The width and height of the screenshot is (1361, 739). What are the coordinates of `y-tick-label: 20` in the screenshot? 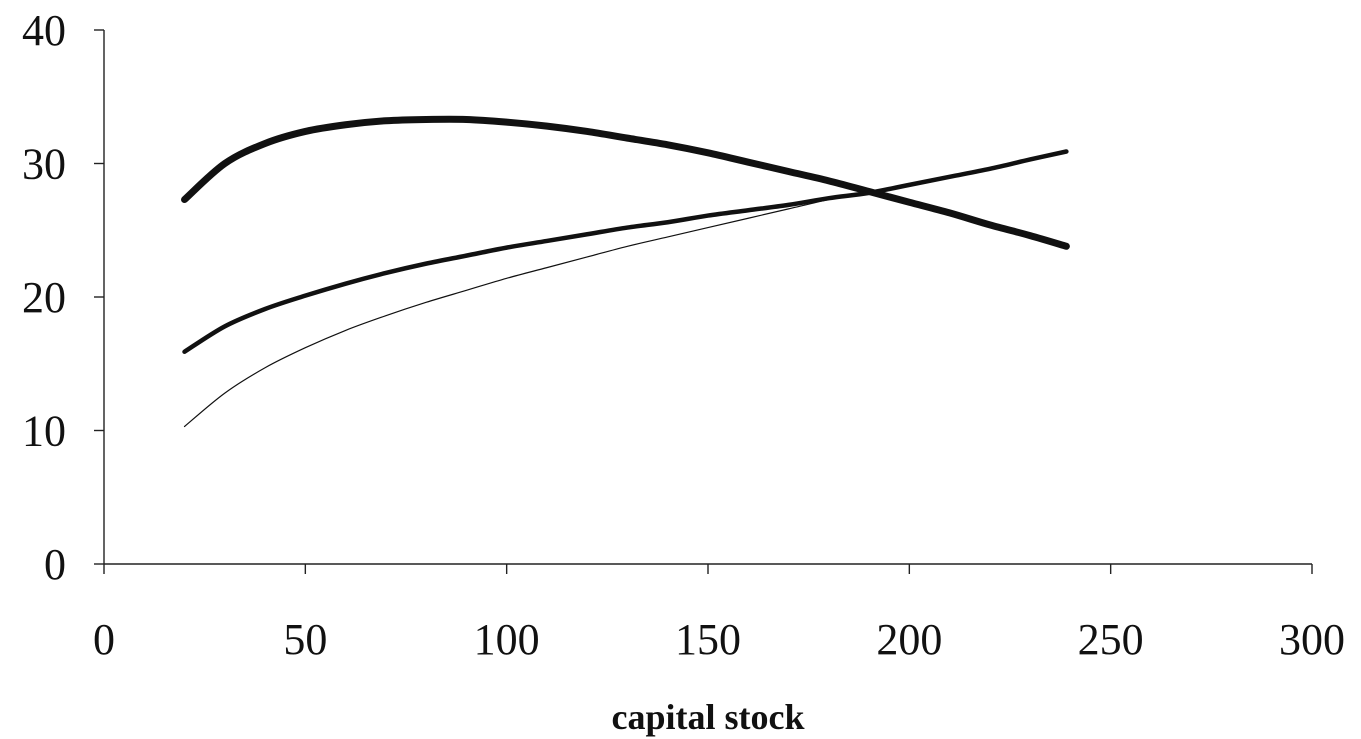 It's located at (44, 297).